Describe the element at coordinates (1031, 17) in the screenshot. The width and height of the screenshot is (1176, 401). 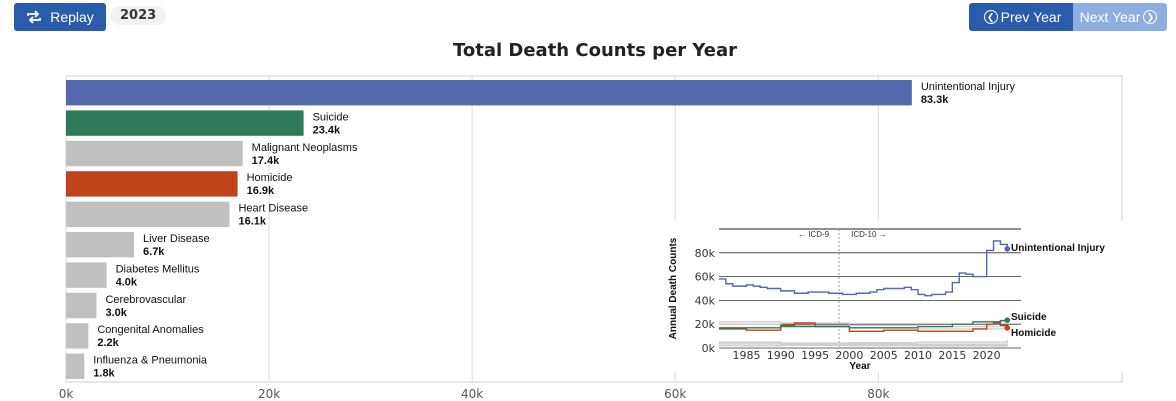
I see `prev-year-label: Prev Year` at that location.